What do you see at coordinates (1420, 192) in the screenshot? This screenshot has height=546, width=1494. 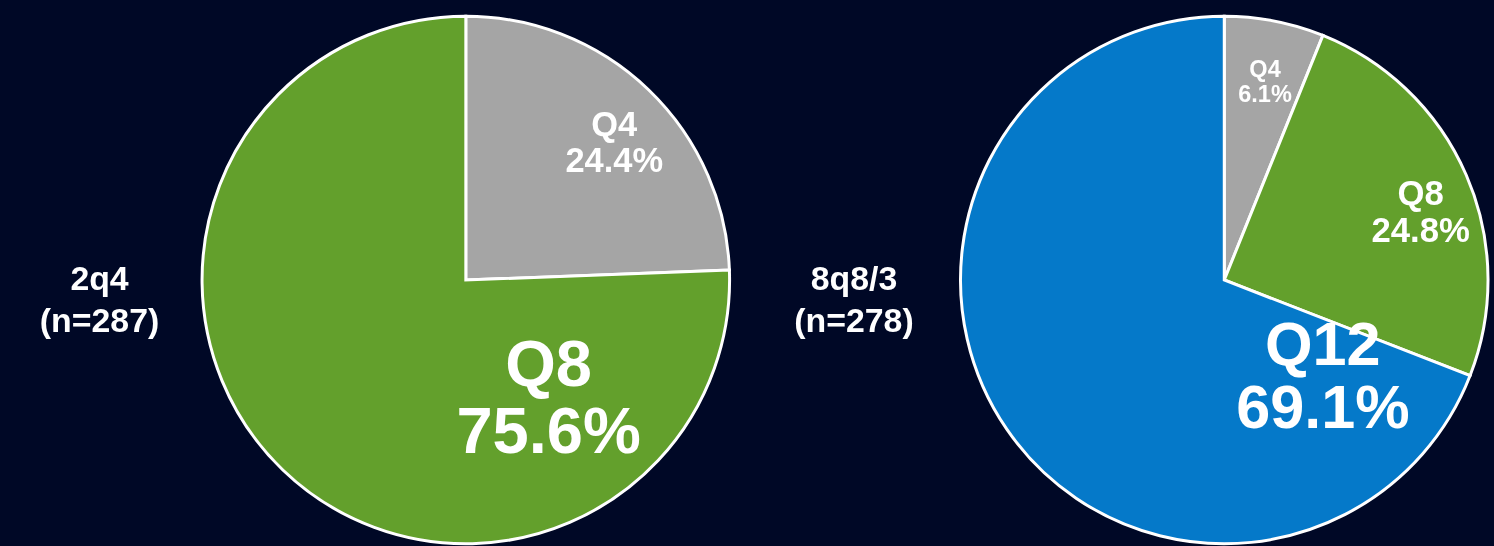 I see `slice-label: Q8` at bounding box center [1420, 192].